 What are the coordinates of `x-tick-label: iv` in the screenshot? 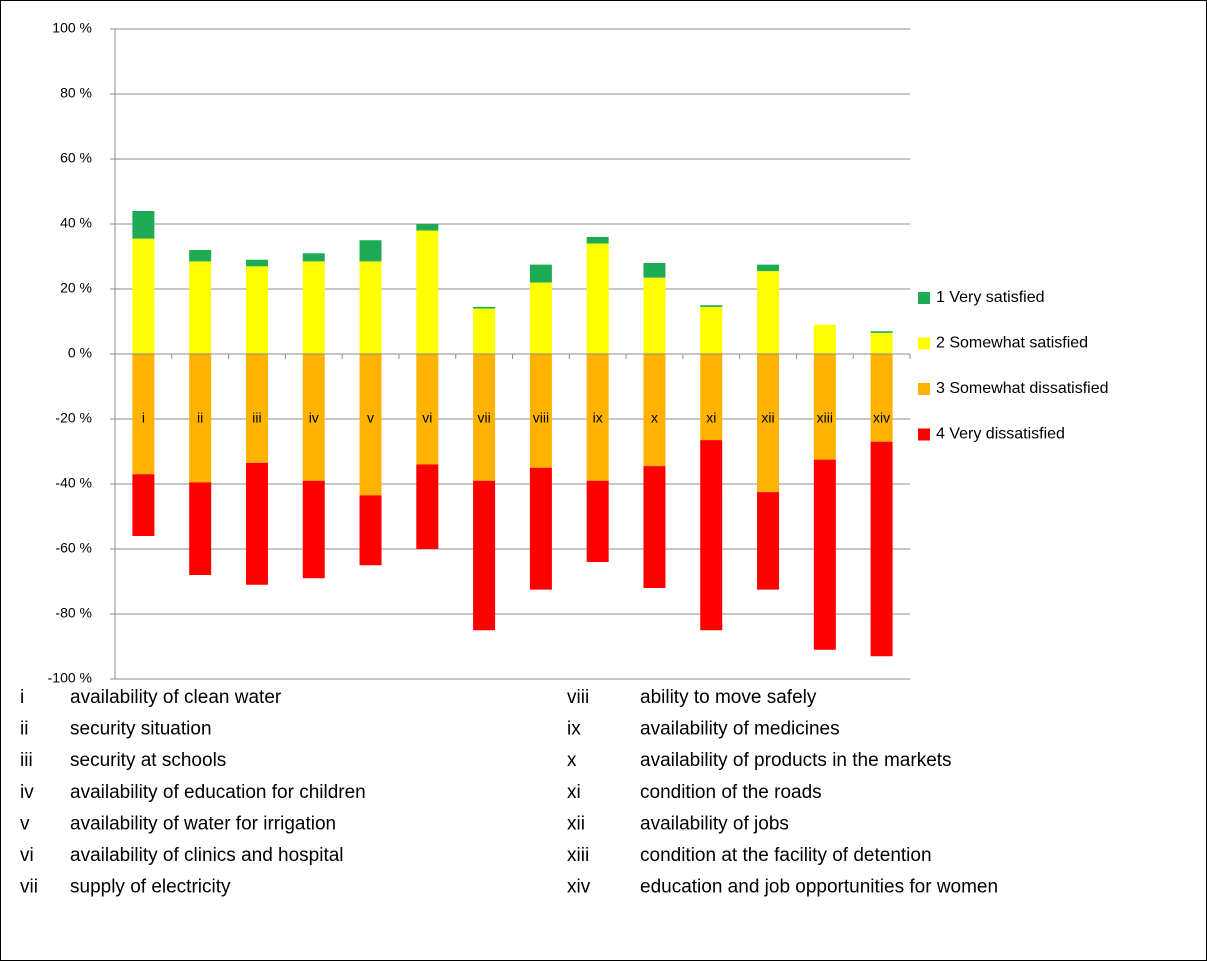 It's located at (314, 418).